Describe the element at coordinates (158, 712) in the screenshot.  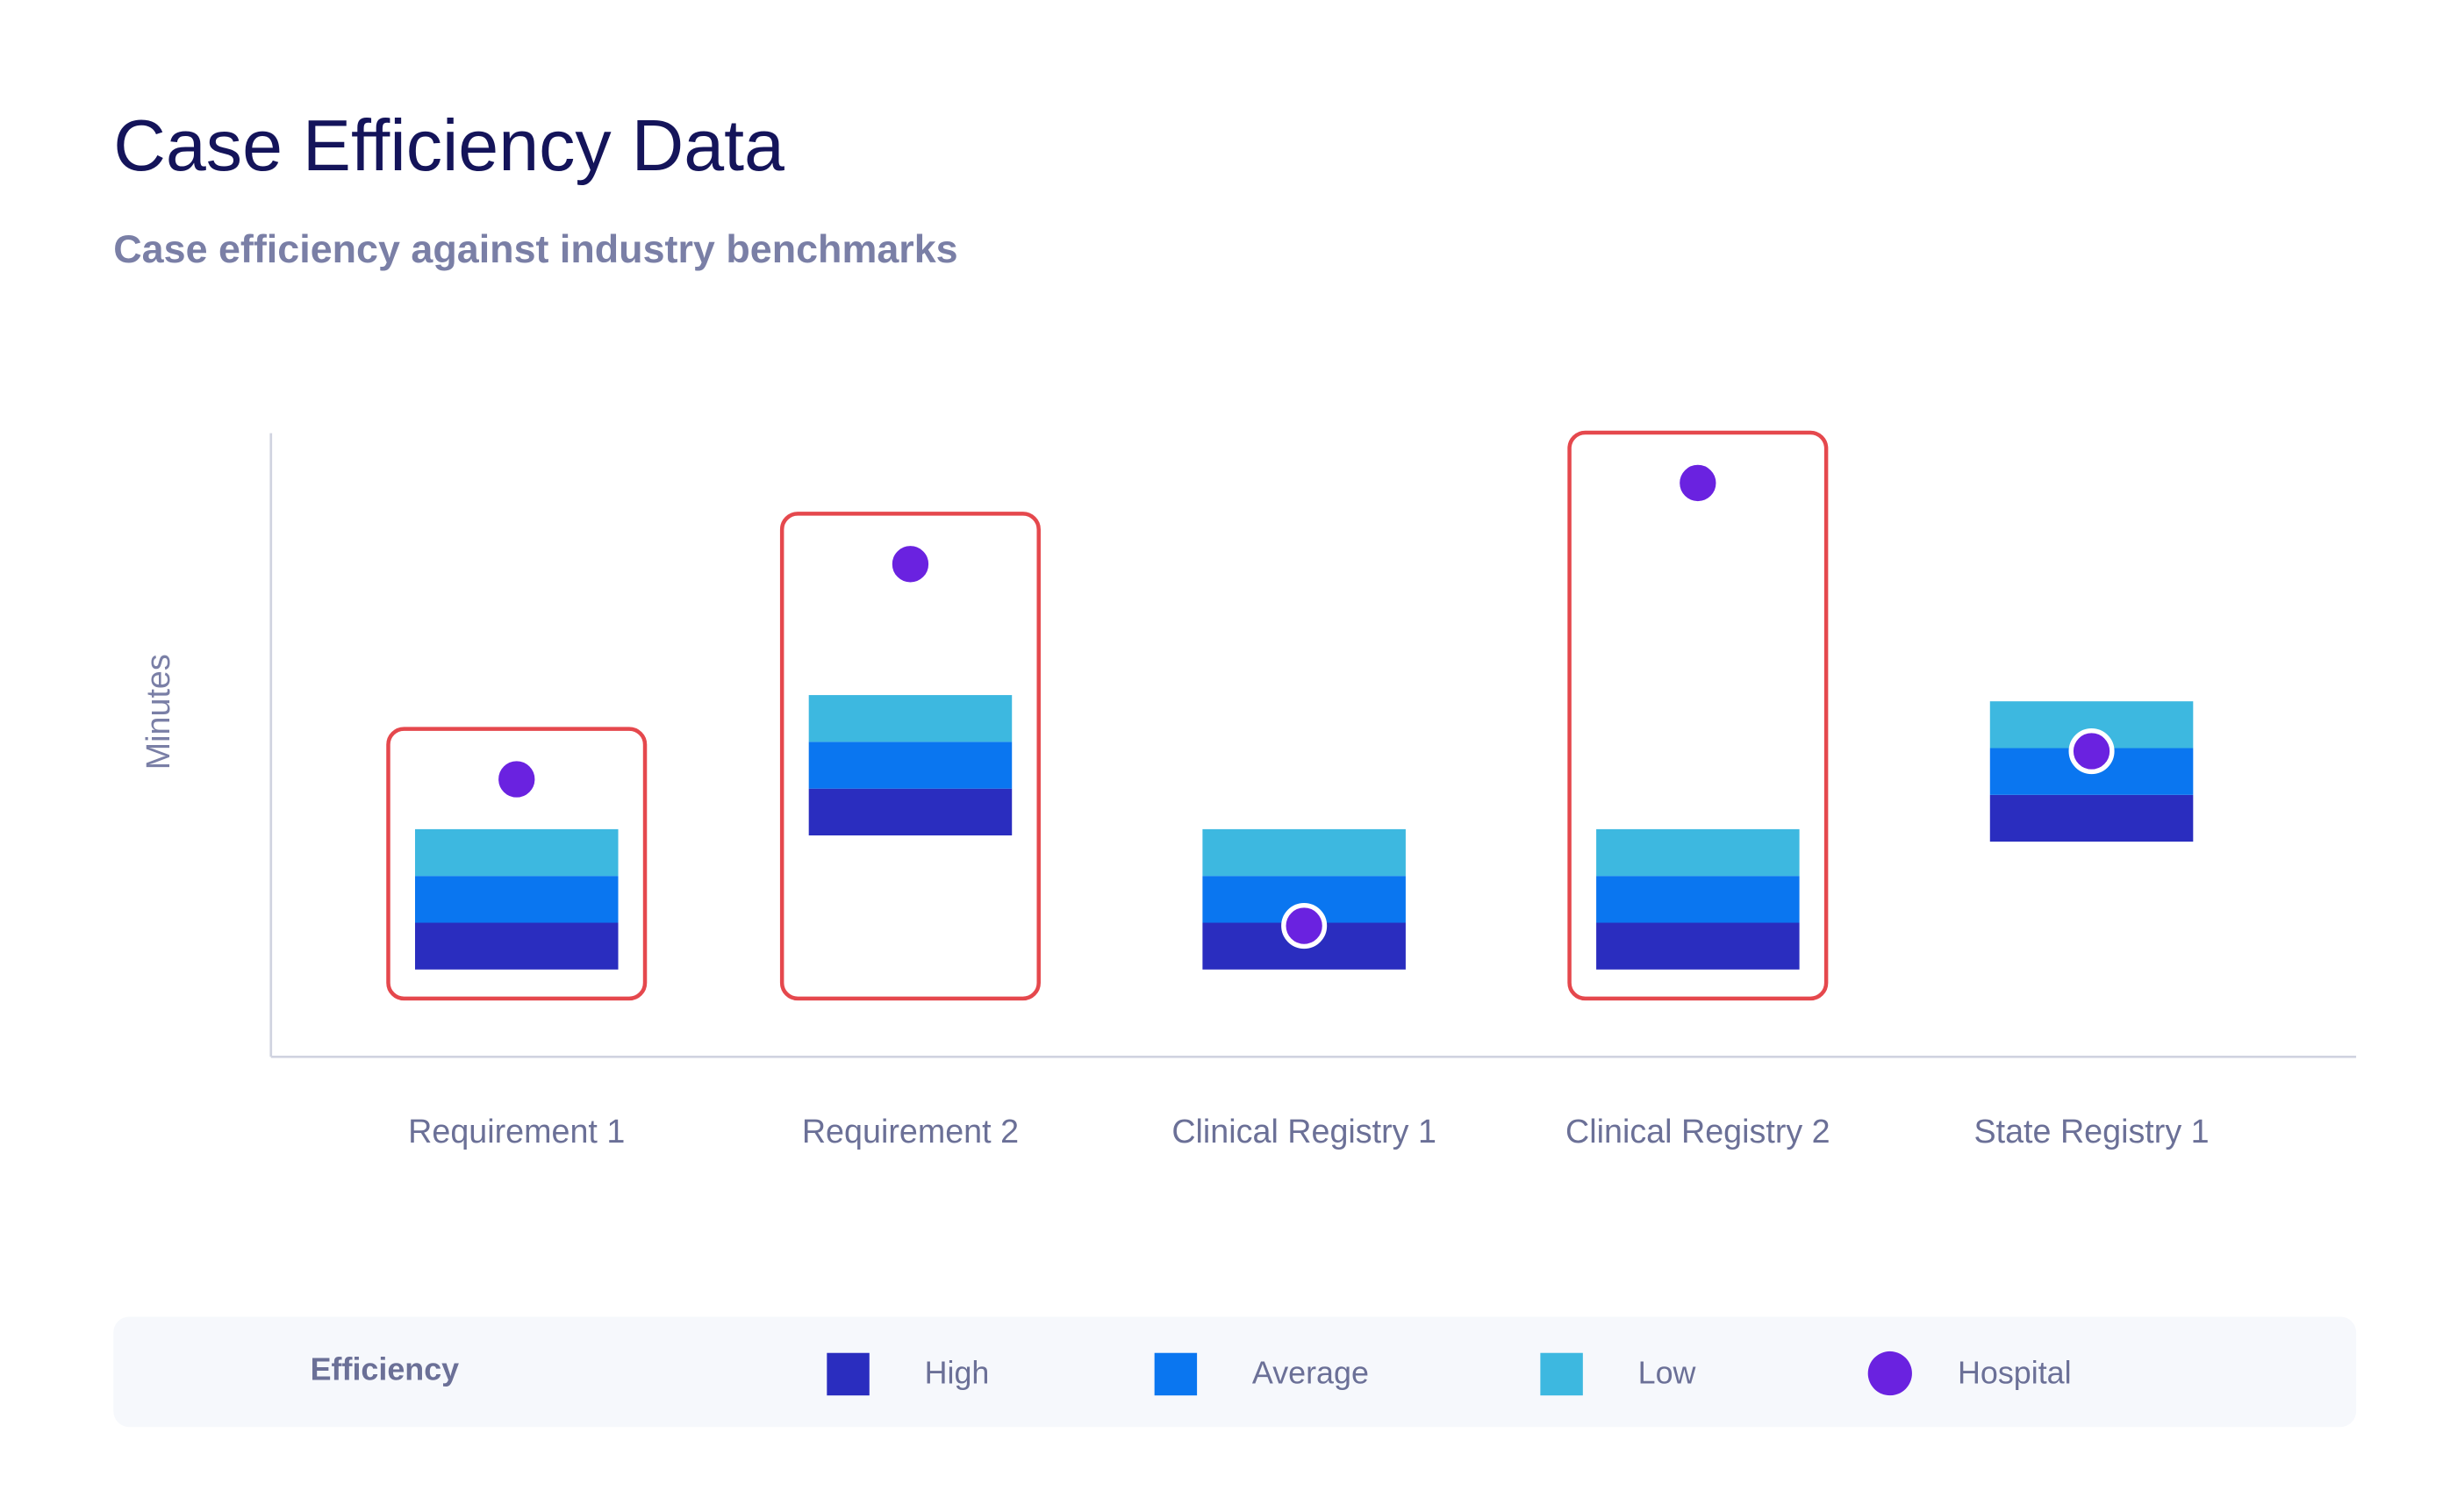
I see `y-axis-label: Minutes` at that location.